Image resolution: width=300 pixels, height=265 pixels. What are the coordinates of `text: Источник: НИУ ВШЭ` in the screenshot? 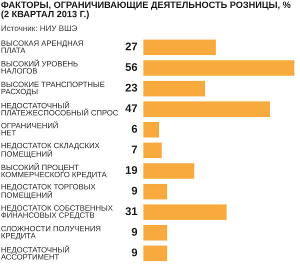 It's located at (39, 28).